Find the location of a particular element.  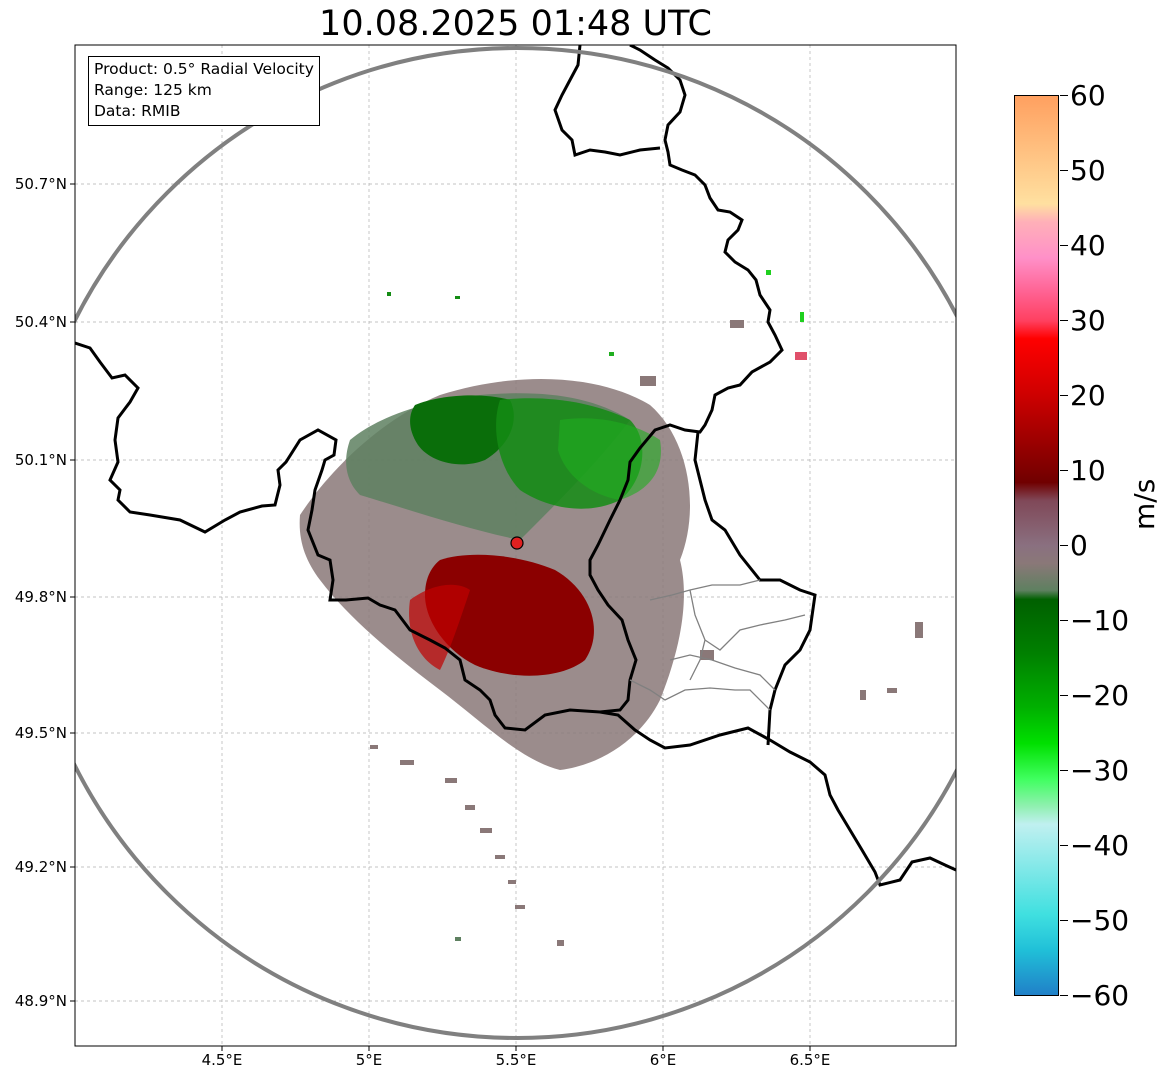

lon-label: 6.5°E is located at coordinates (810, 1060).